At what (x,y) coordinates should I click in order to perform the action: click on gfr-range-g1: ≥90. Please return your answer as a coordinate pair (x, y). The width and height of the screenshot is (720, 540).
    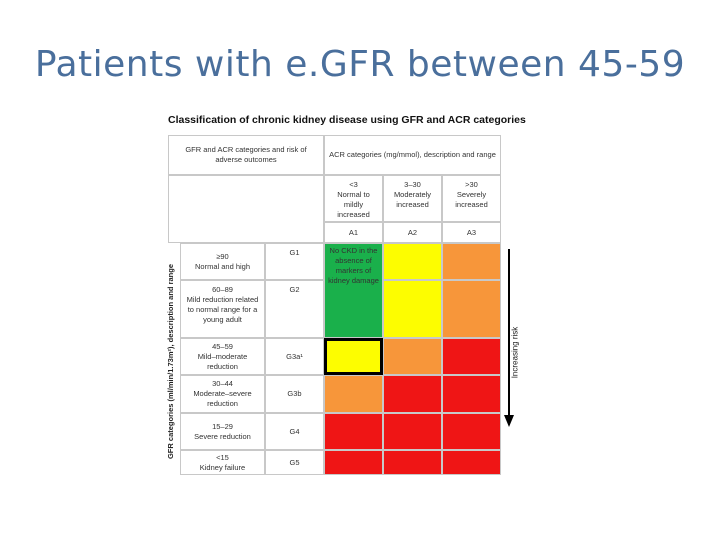
    Looking at the image, I should click on (222, 256).